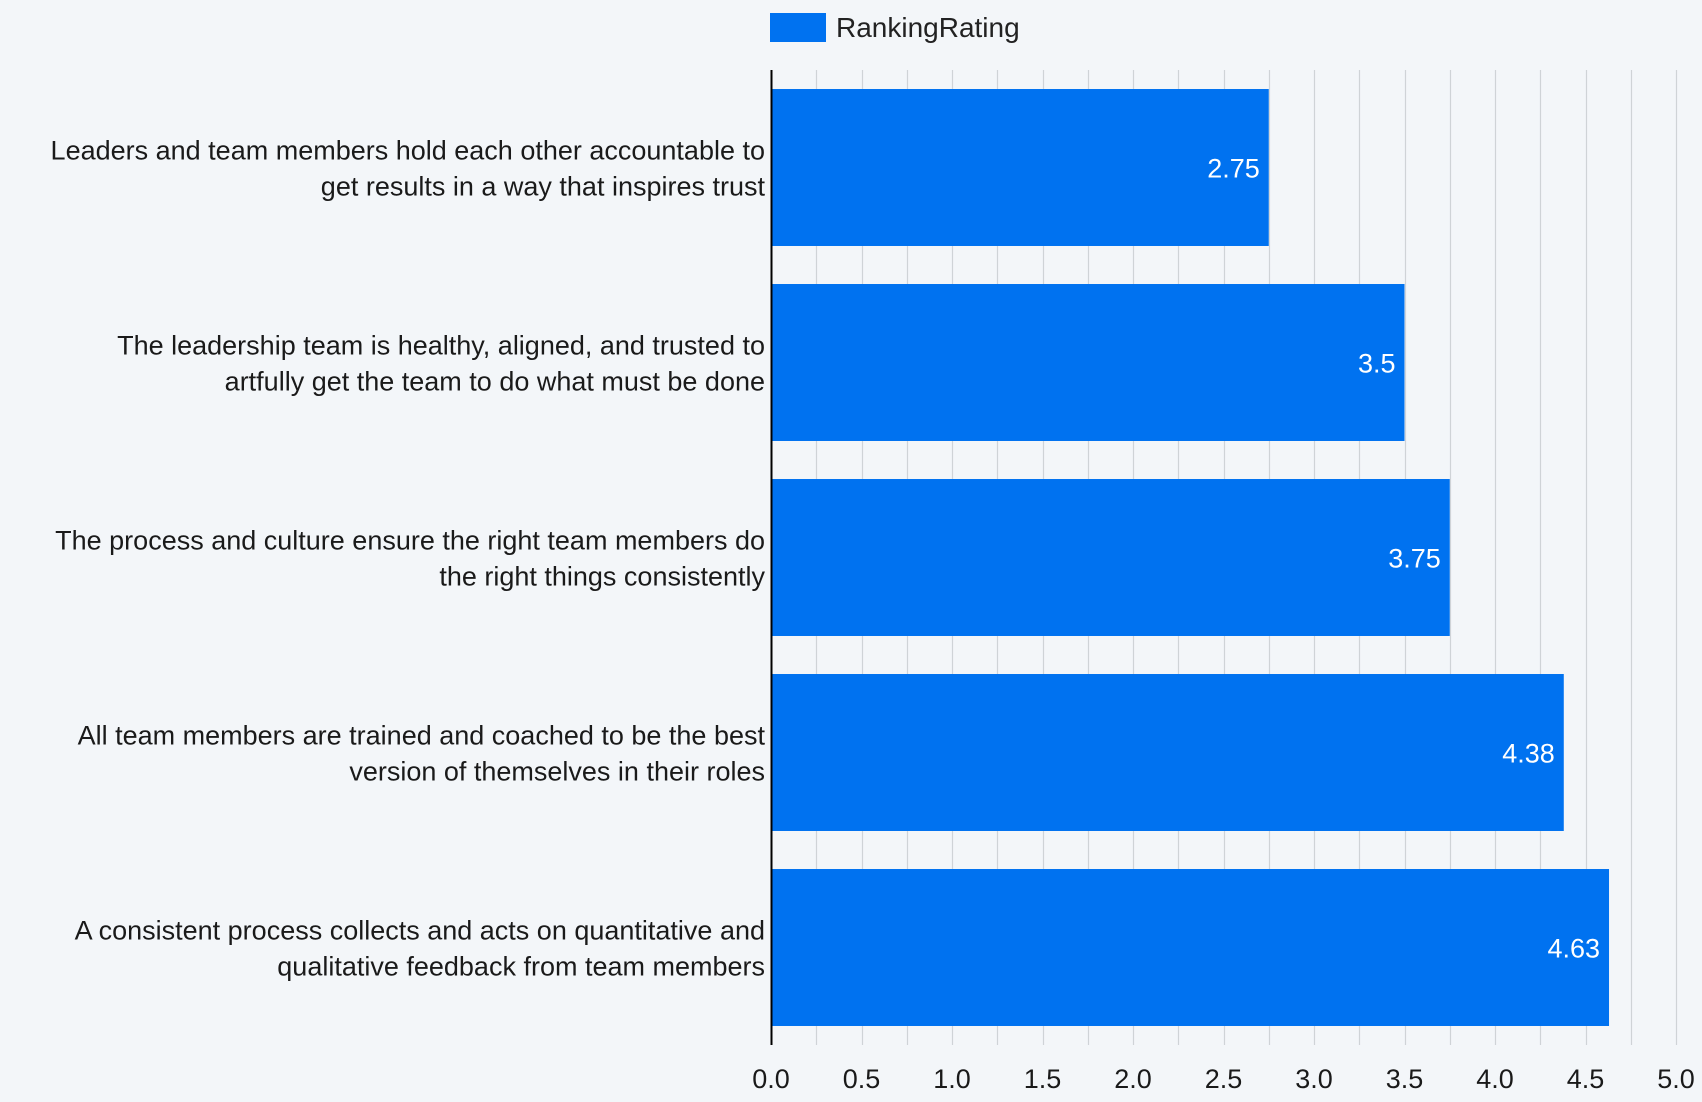  Describe the element at coordinates (952, 1079) in the screenshot. I see `x-tick-label: 1.0` at that location.